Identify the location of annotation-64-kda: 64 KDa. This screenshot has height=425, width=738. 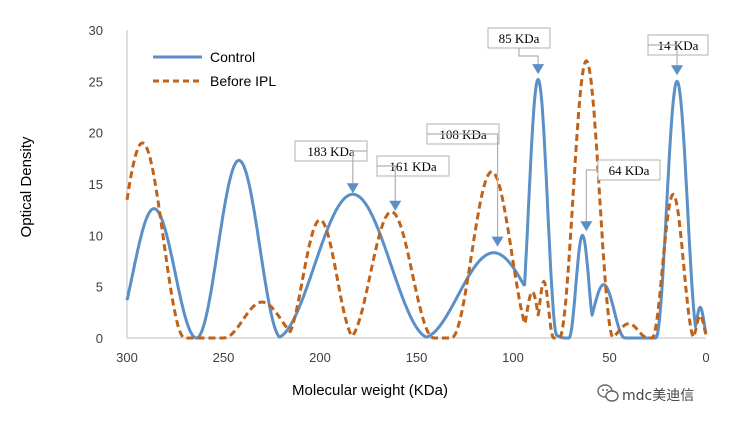
(620, 195).